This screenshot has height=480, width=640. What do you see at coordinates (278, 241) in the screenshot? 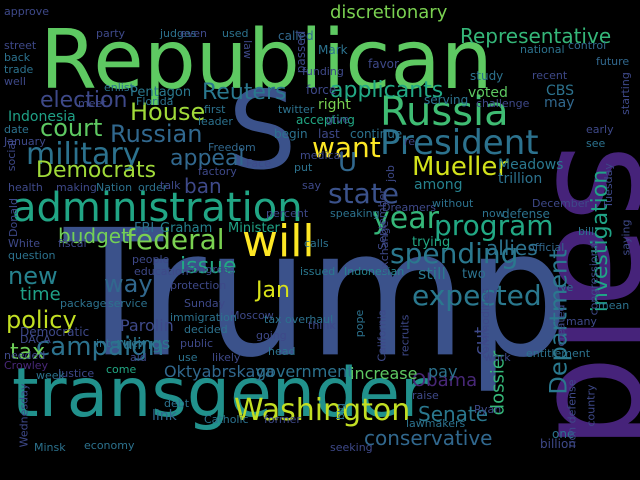
I see `cloud-word: will` at bounding box center [278, 241].